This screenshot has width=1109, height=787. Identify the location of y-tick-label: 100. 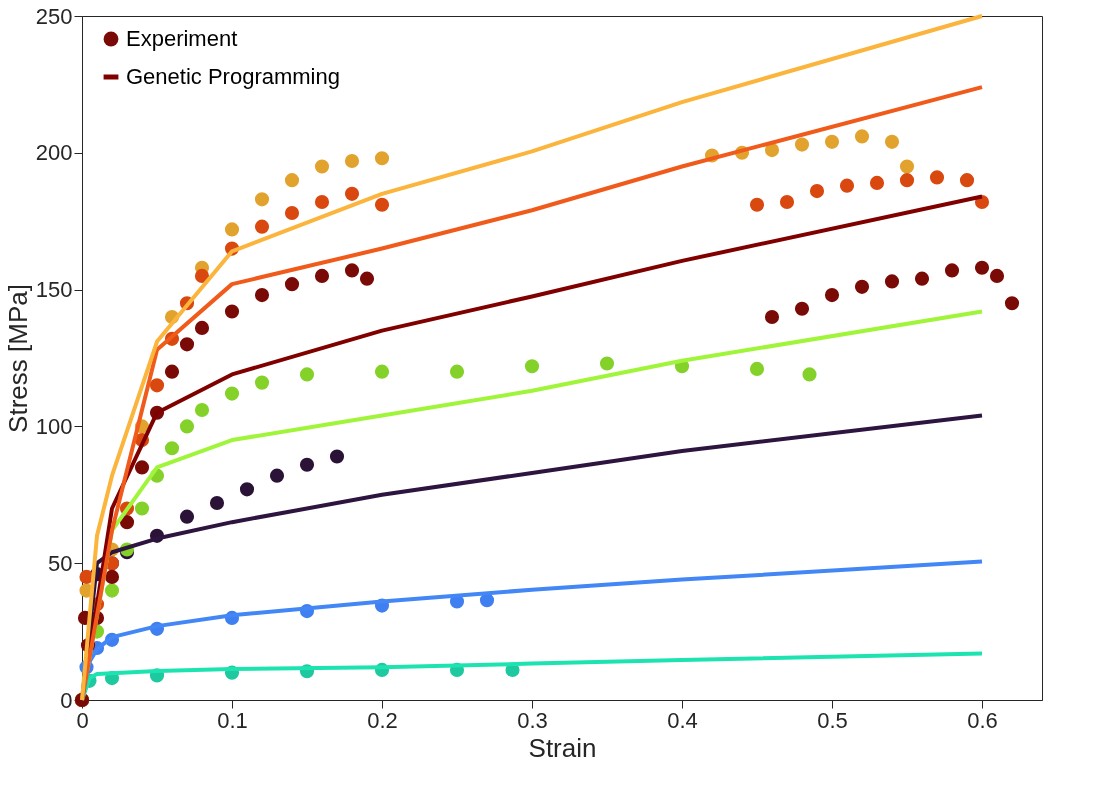
(54, 426).